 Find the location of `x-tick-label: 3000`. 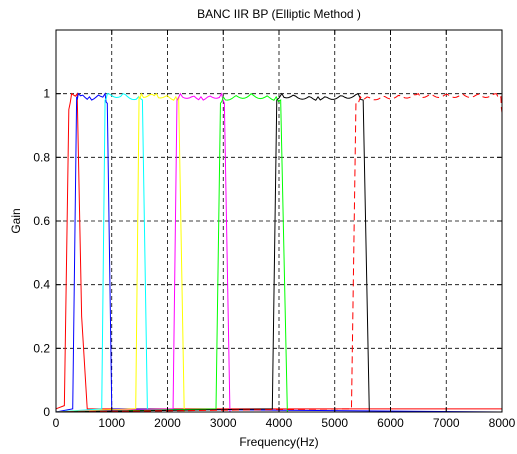

x-tick-label: 3000 is located at coordinates (223, 423).